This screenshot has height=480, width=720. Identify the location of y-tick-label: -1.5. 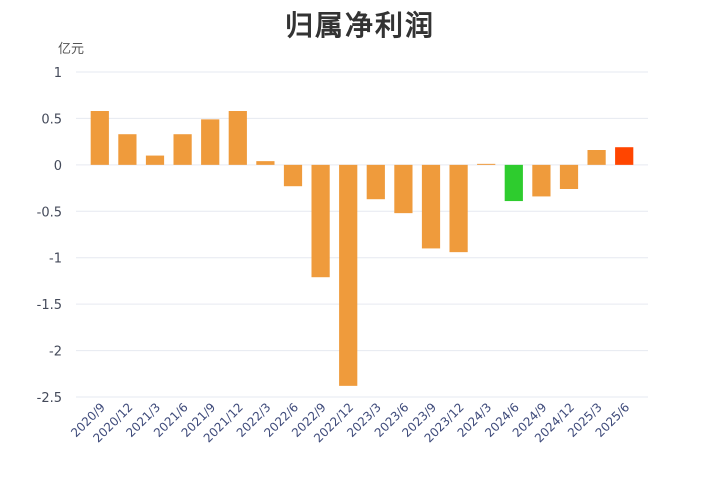
(49, 305).